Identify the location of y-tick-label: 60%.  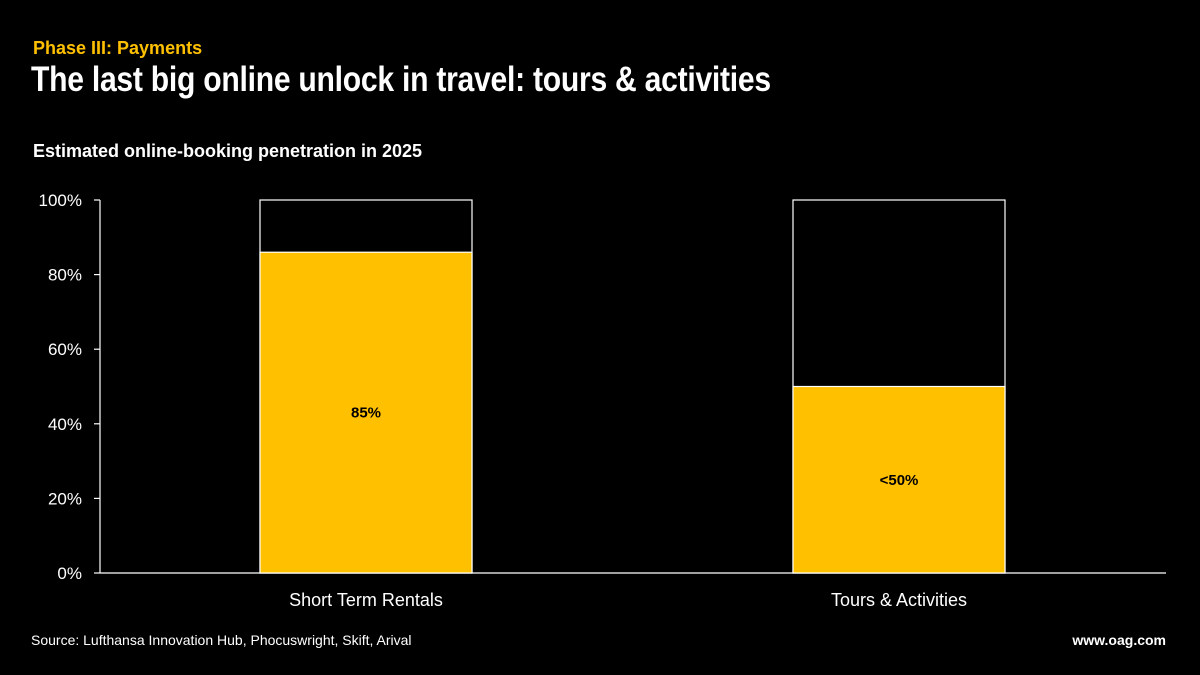
(65, 349).